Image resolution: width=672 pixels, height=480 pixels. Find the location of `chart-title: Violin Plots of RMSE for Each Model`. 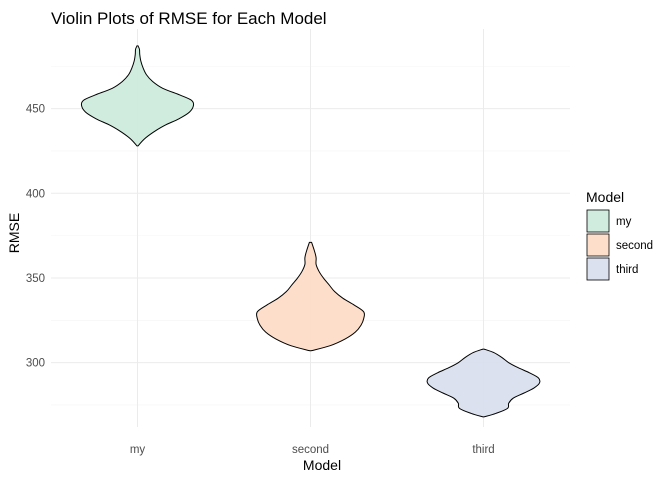

chart-title: Violin Plots of RMSE for Each Model is located at coordinates (189, 18).